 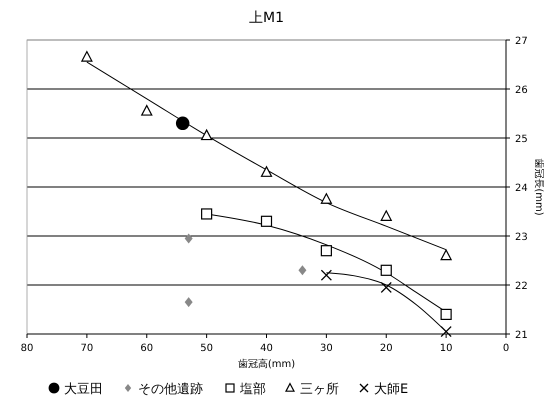 I want to click on y-tick-label: 27, so click(x=521, y=41).